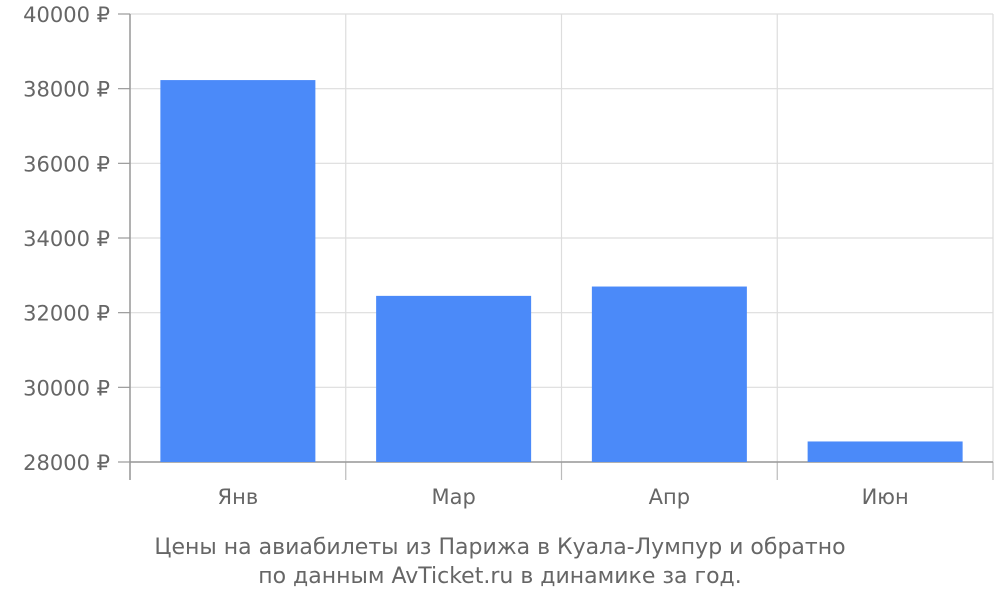 Image resolution: width=1000 pixels, height=600 pixels. Describe the element at coordinates (66, 164) in the screenshot. I see `y-tick-label: 36000 ₽` at that location.